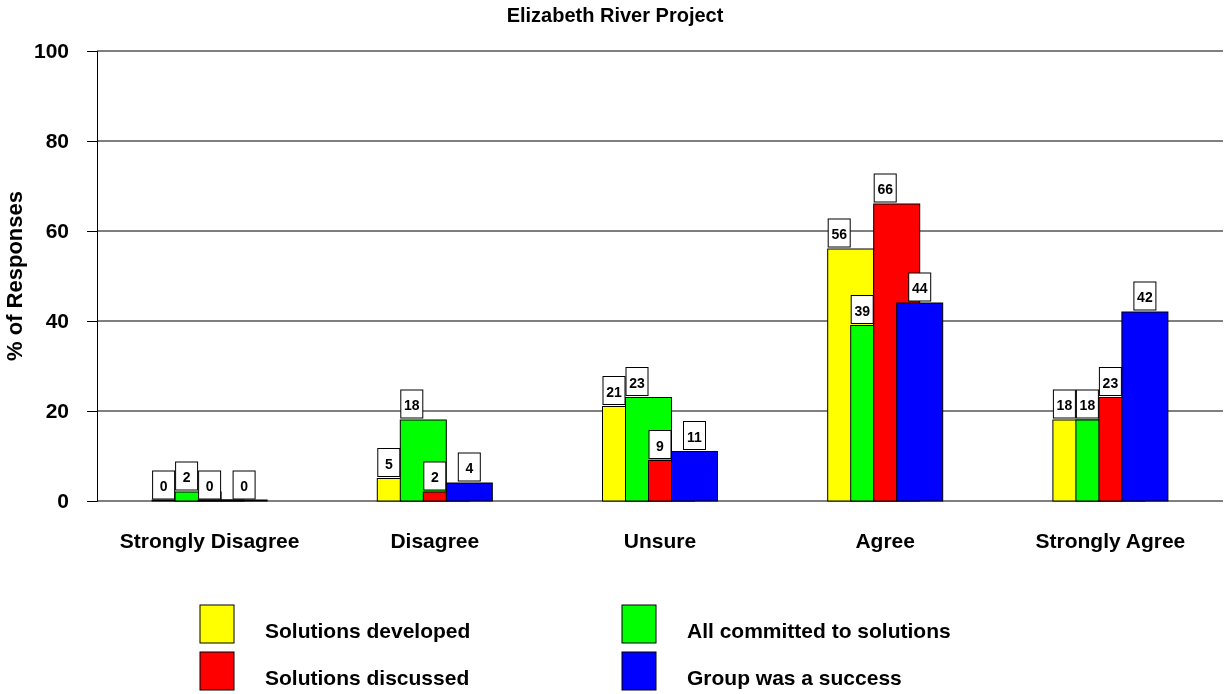 This screenshot has width=1225, height=694. I want to click on legend-label: All committed to solutions, so click(819, 630).